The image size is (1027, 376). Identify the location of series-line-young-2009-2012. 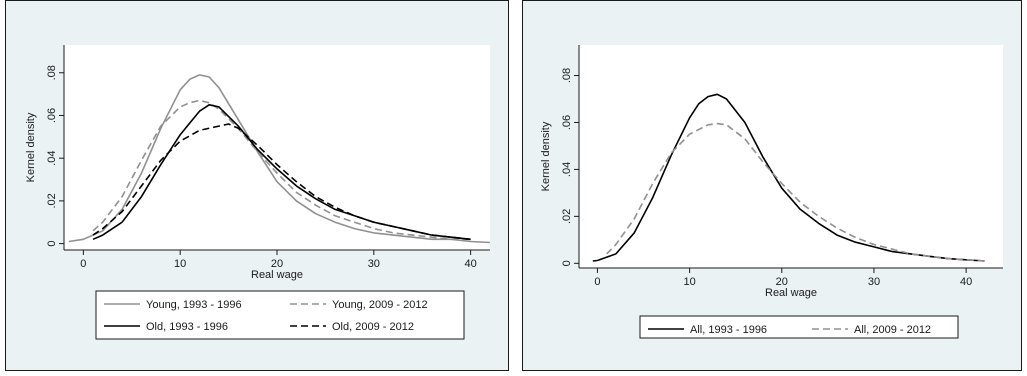
(281, 170).